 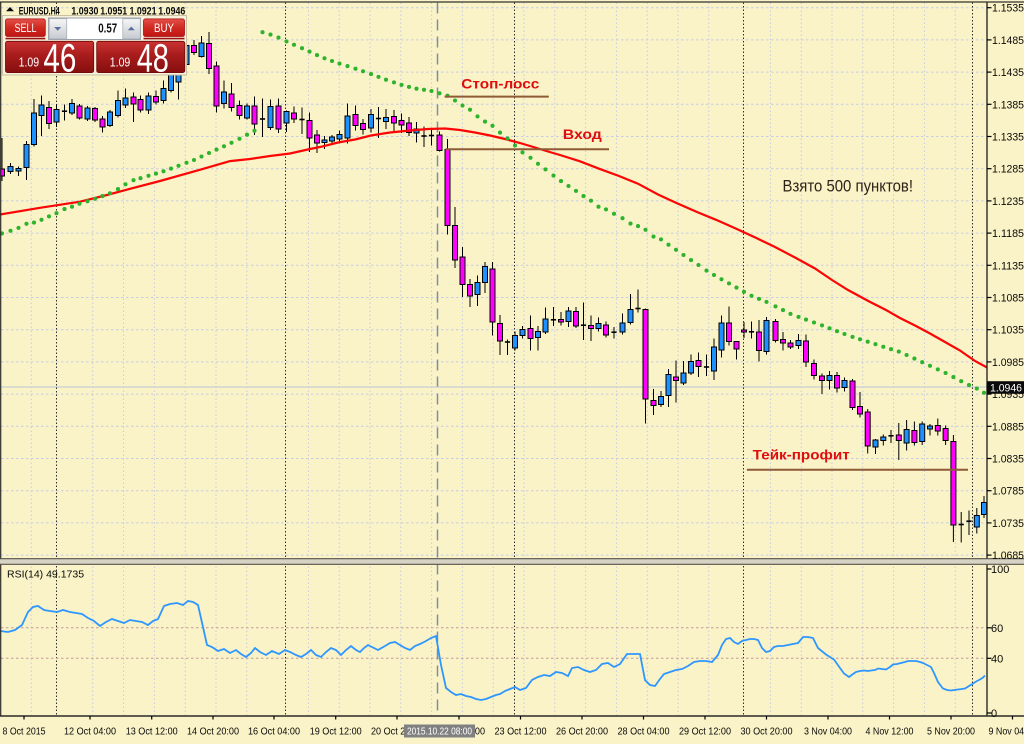 What do you see at coordinates (153, 58) in the screenshot?
I see `svg-text: 48` at bounding box center [153, 58].